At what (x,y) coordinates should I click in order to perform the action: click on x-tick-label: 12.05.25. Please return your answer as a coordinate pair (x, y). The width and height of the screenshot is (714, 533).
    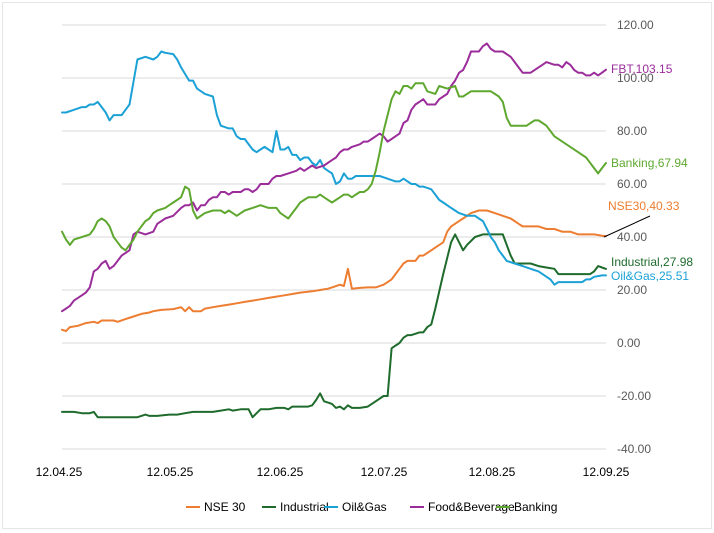
    Looking at the image, I should click on (170, 472).